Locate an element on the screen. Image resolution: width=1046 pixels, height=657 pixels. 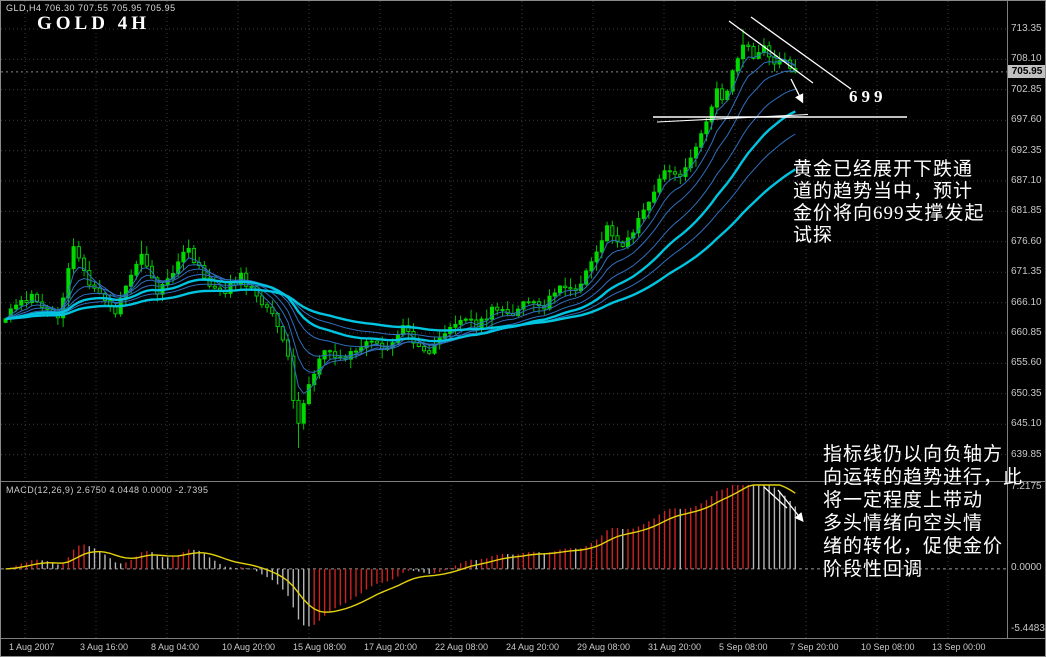
annotation-note-top: 黄金已经展开下跌通 道的趋势当中，预计 金价将向699支撑发起 试探 is located at coordinates (918, 203).